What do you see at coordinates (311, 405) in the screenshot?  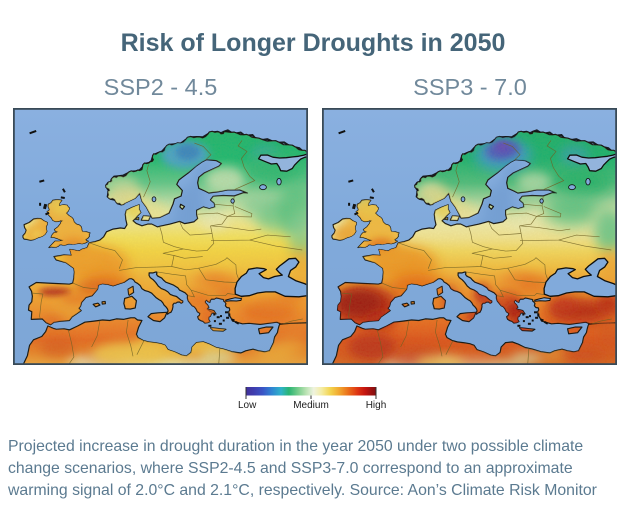 I see `svg-text: Medium` at bounding box center [311, 405].